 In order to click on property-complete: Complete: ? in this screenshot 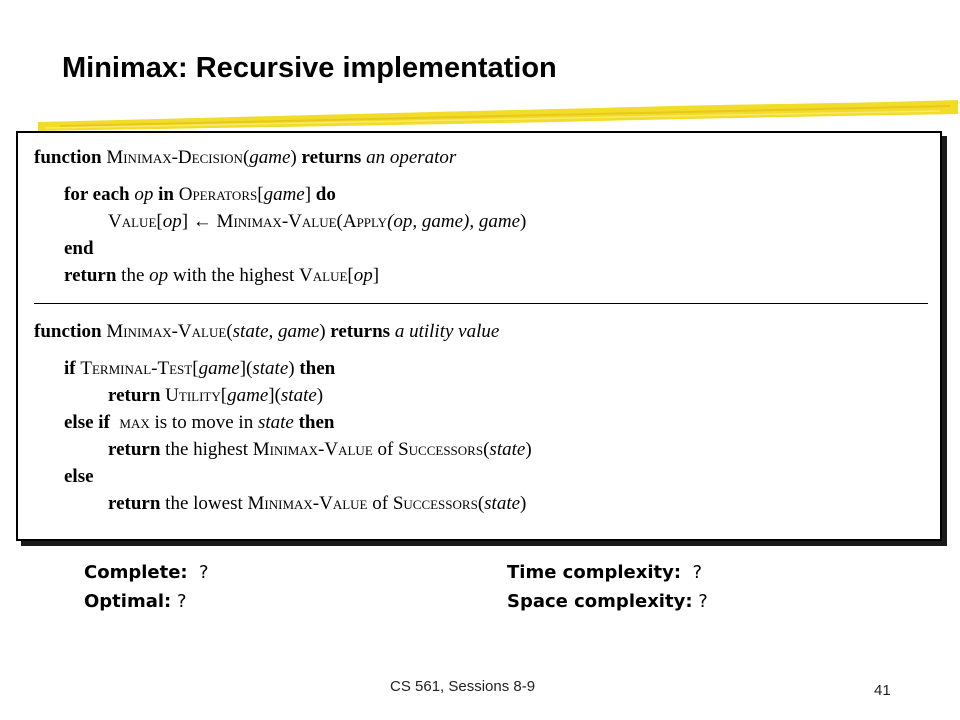, I will do `click(146, 572)`.